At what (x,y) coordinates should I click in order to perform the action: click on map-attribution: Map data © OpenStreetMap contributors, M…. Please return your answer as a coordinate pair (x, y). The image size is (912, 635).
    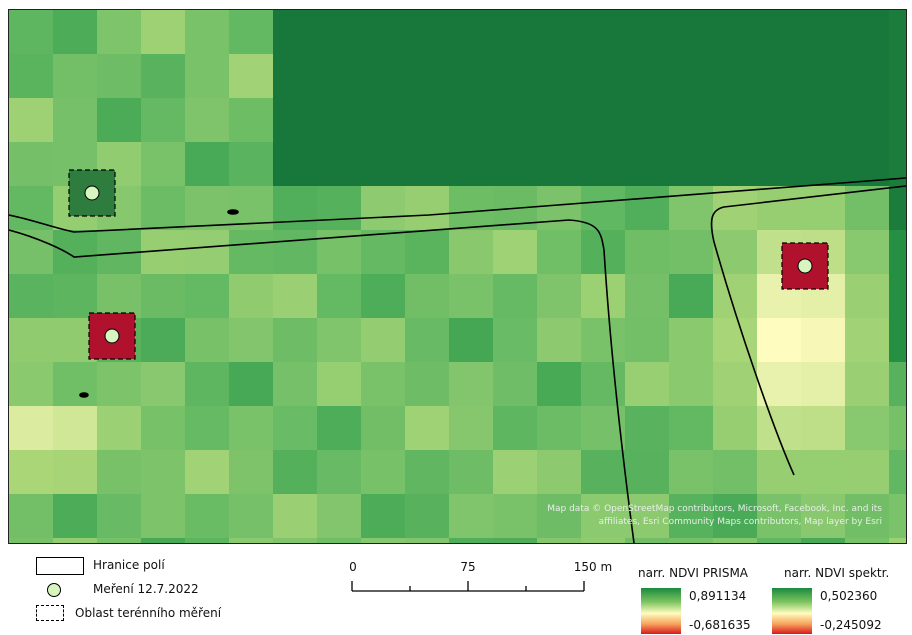
    Looking at the image, I should click on (672, 516).